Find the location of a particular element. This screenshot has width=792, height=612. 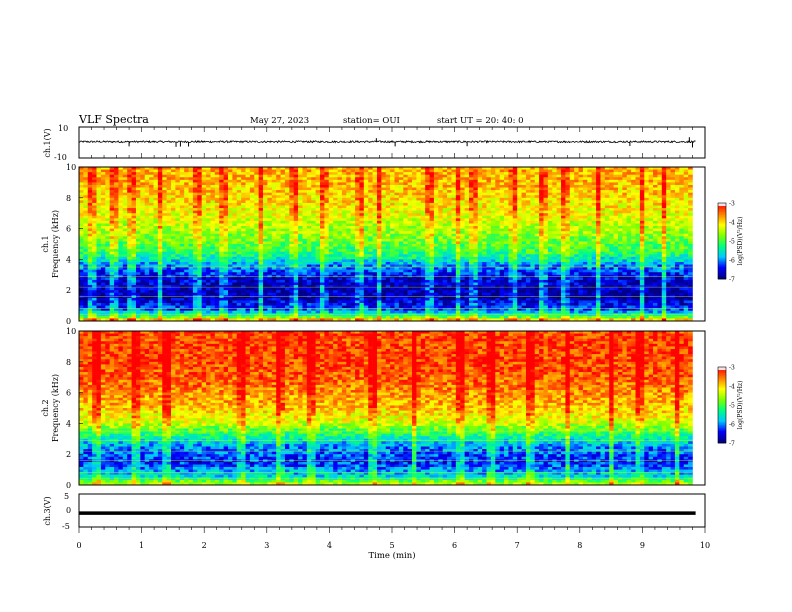

date-label: May 27, 2023 is located at coordinates (279, 121).